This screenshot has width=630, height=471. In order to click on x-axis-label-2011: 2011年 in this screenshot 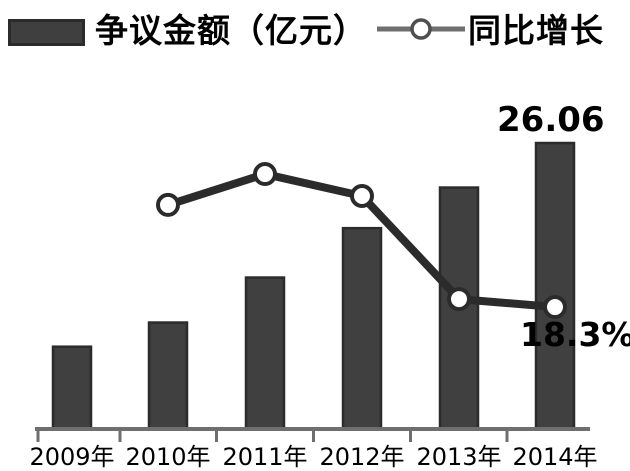, I will do `click(265, 457)`.